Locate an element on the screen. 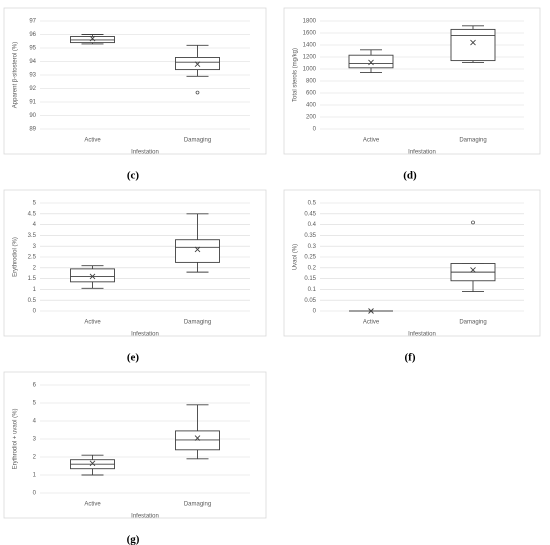 This screenshot has height=545, width=550. y-tick-label: 400 is located at coordinates (311, 106).